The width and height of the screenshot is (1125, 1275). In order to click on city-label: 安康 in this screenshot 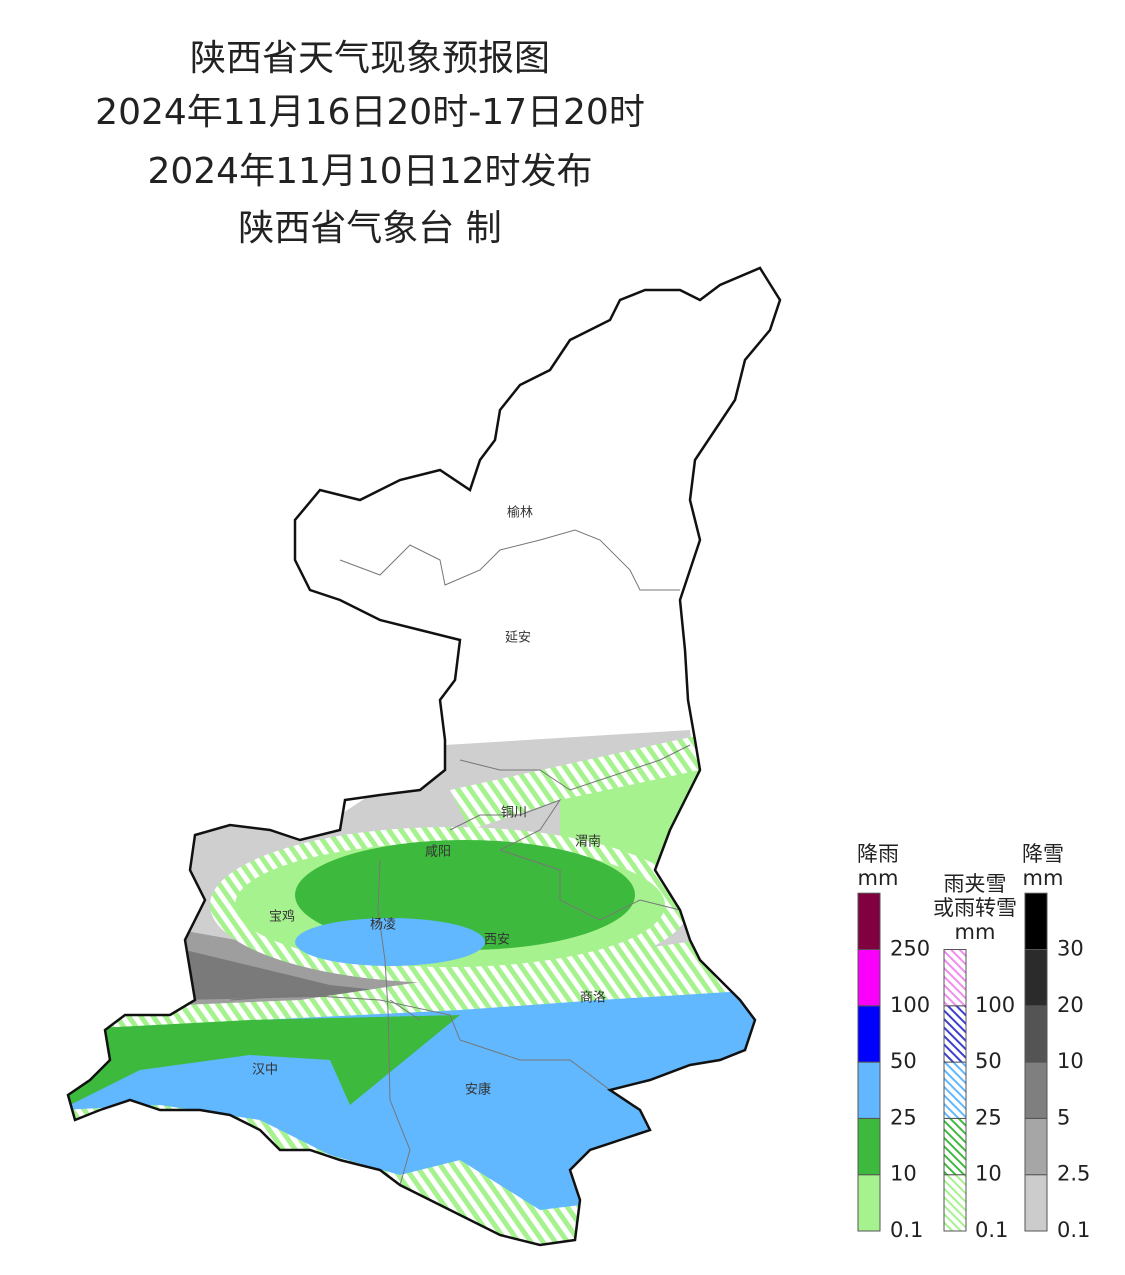, I will do `click(478, 1090)`.